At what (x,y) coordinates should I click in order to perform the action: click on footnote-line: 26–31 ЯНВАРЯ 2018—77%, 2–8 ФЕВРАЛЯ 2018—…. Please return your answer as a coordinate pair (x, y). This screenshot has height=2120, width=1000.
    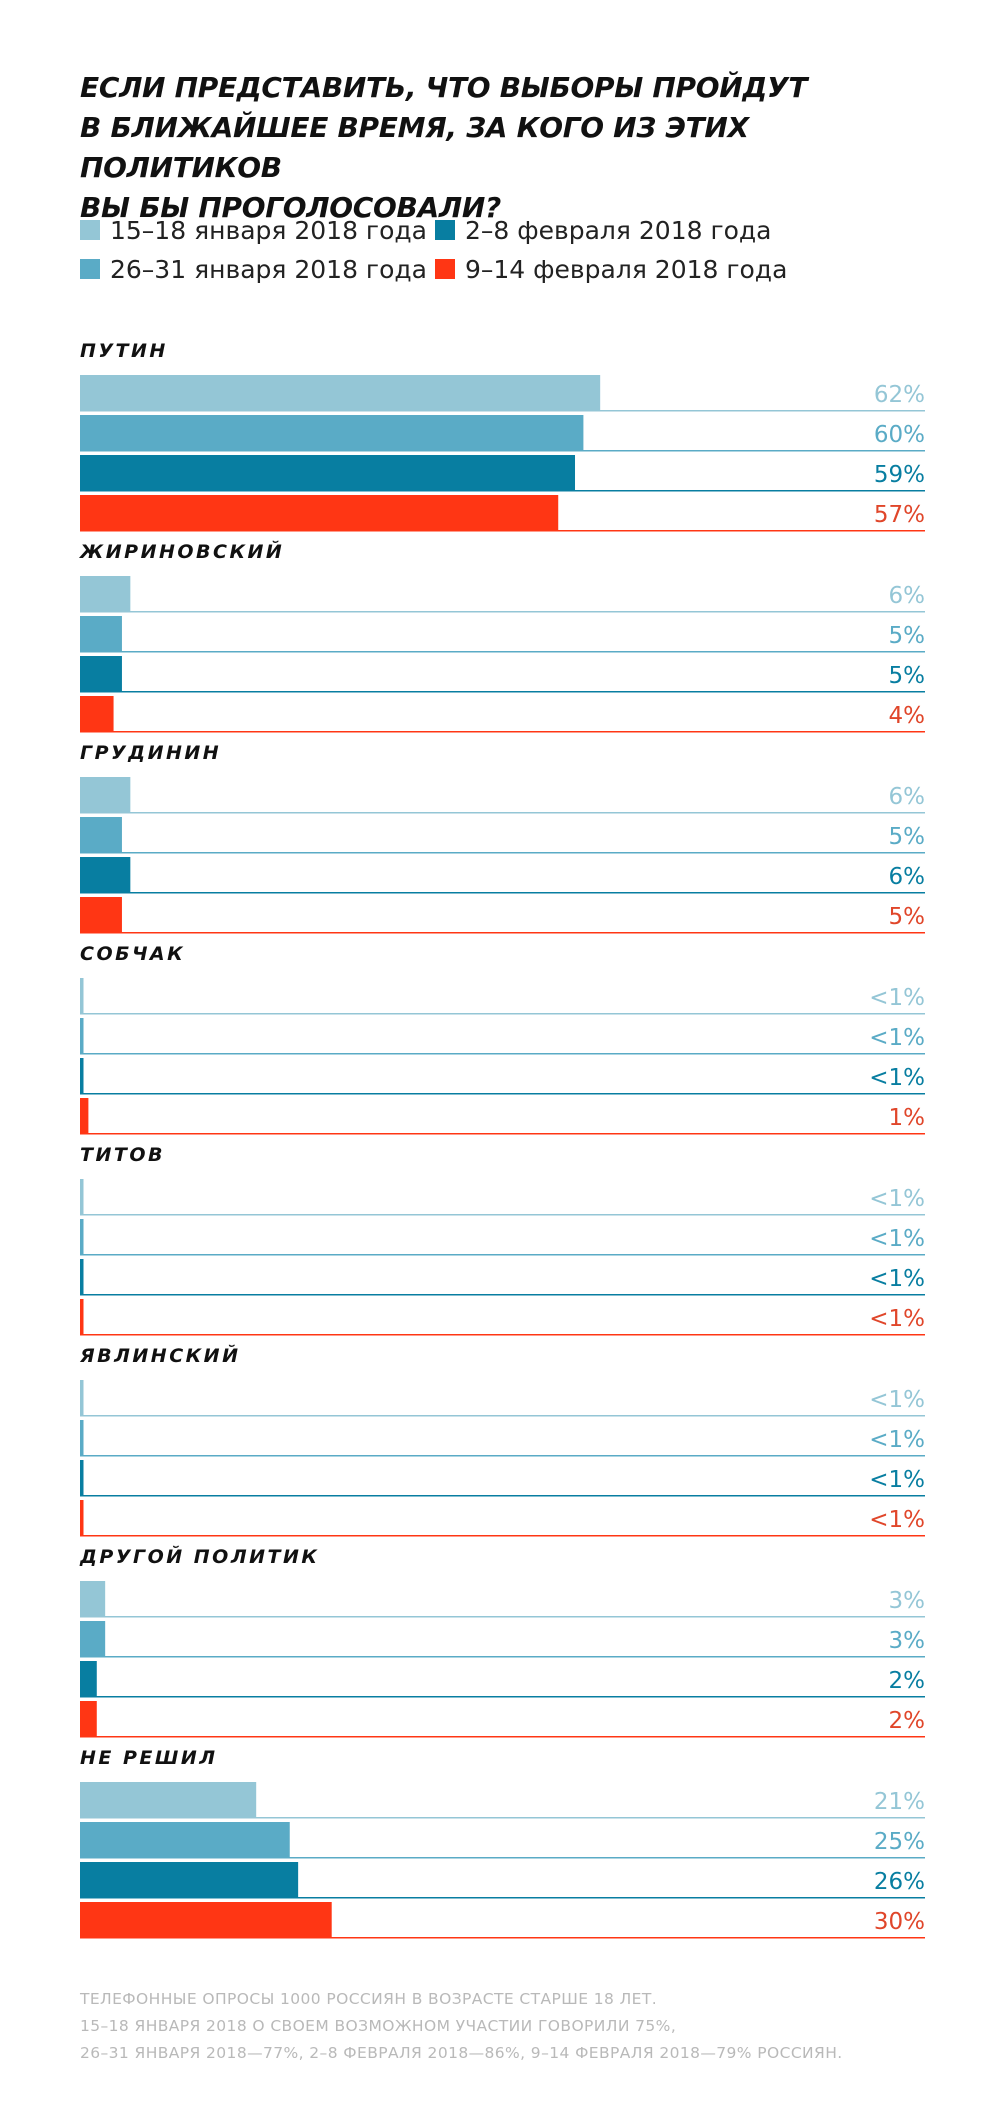
    Looking at the image, I should click on (461, 2053).